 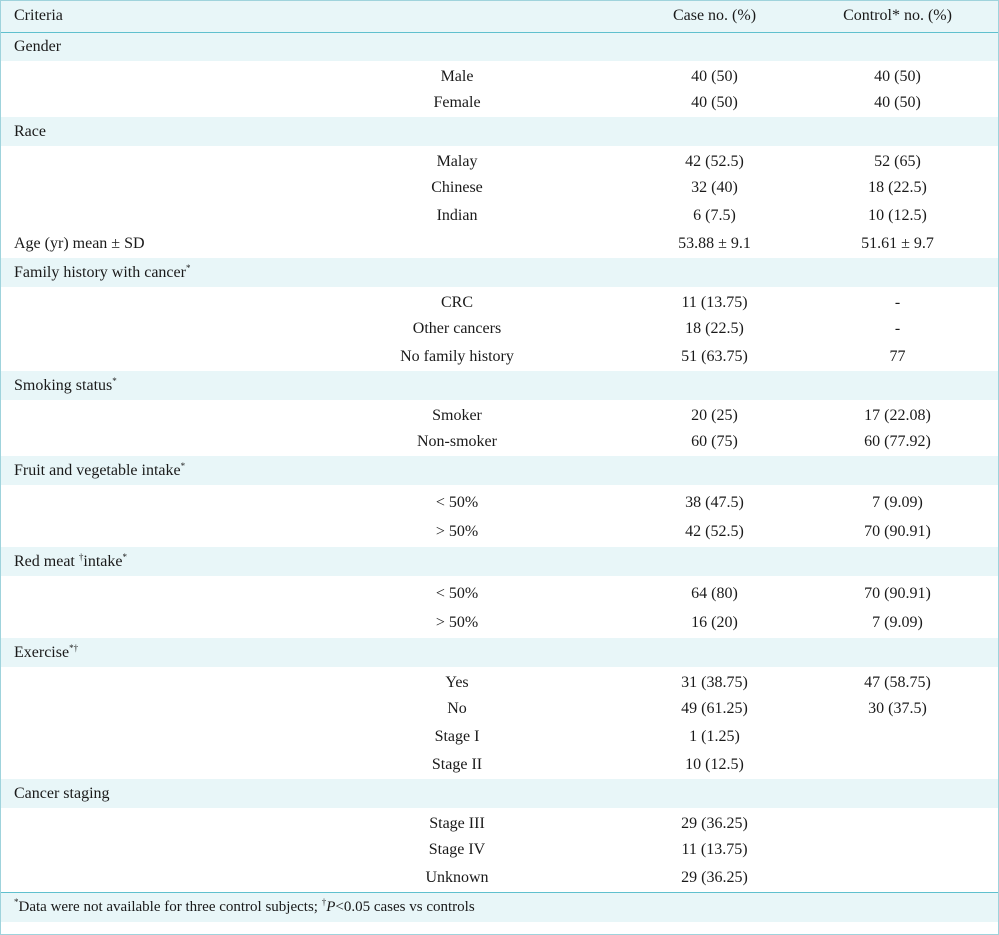 What do you see at coordinates (499, 878) in the screenshot?
I see `table-row: Unknown 29 (36.25)` at bounding box center [499, 878].